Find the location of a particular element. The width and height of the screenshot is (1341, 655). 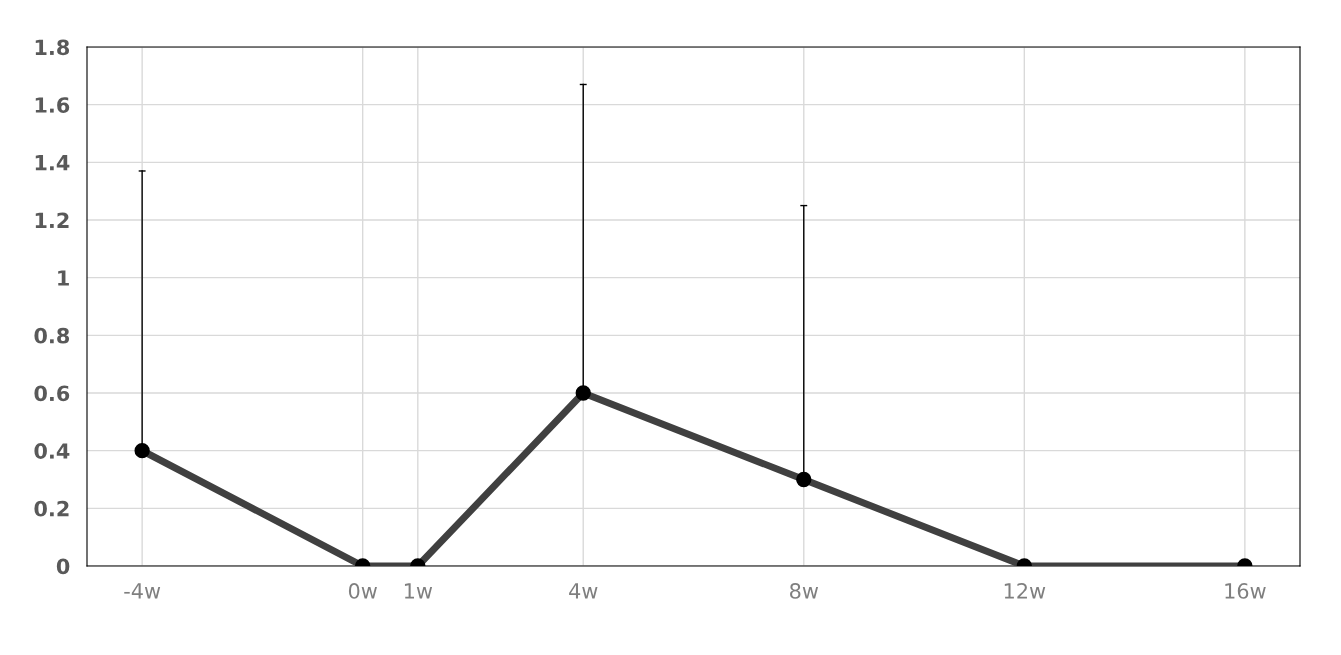

y-tick-label: 1.6 is located at coordinates (52, 105).